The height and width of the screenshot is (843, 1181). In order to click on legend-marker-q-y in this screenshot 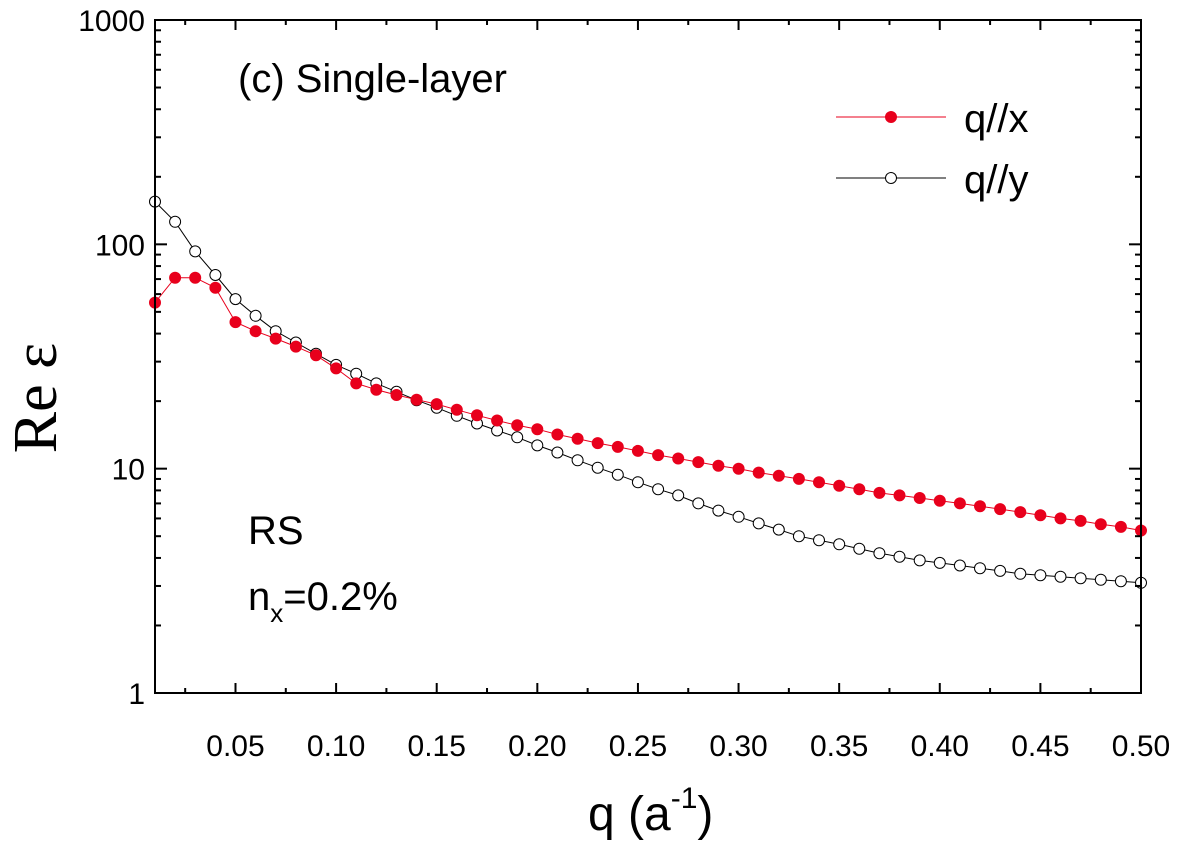, I will do `click(891, 178)`.